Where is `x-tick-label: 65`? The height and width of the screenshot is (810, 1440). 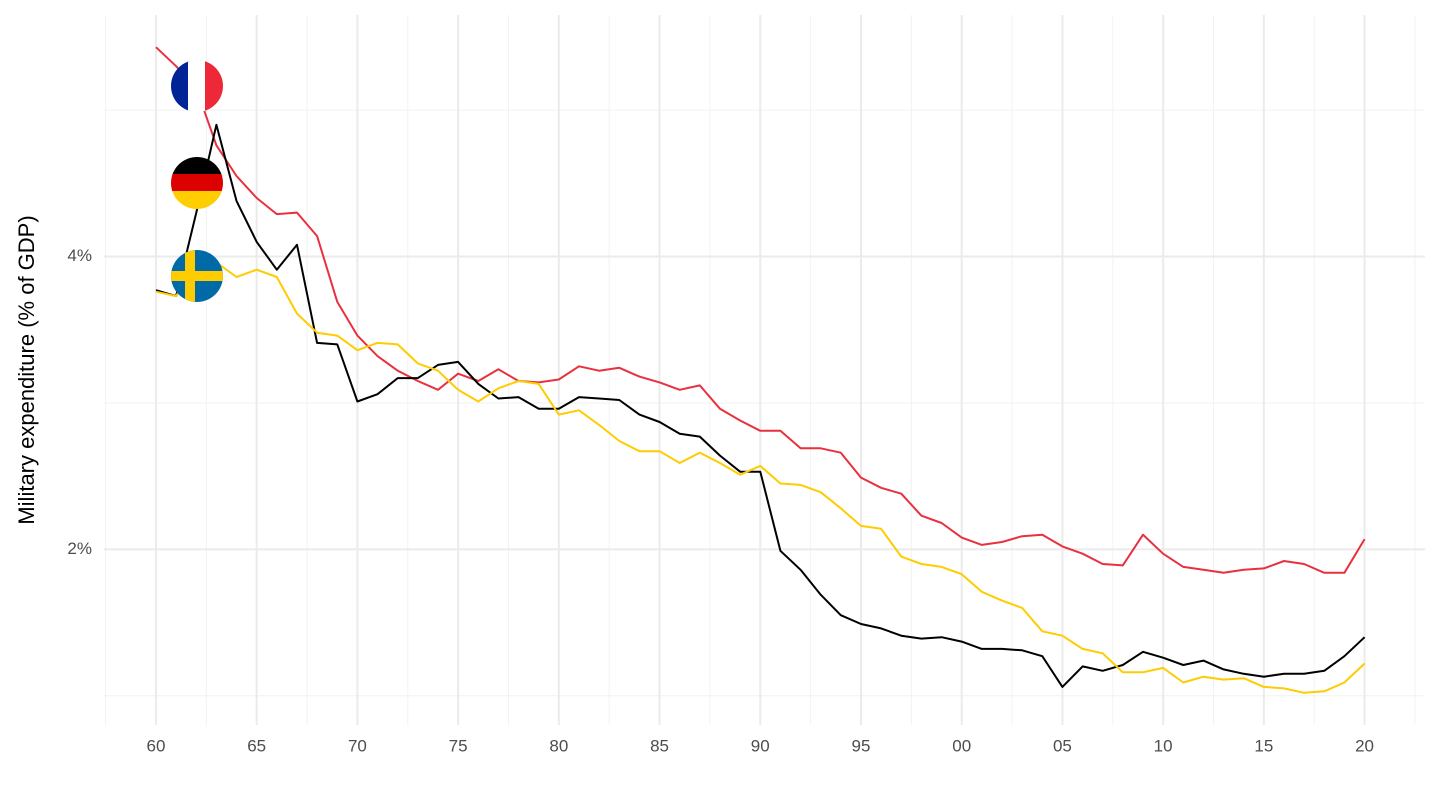 x-tick-label: 65 is located at coordinates (256, 745).